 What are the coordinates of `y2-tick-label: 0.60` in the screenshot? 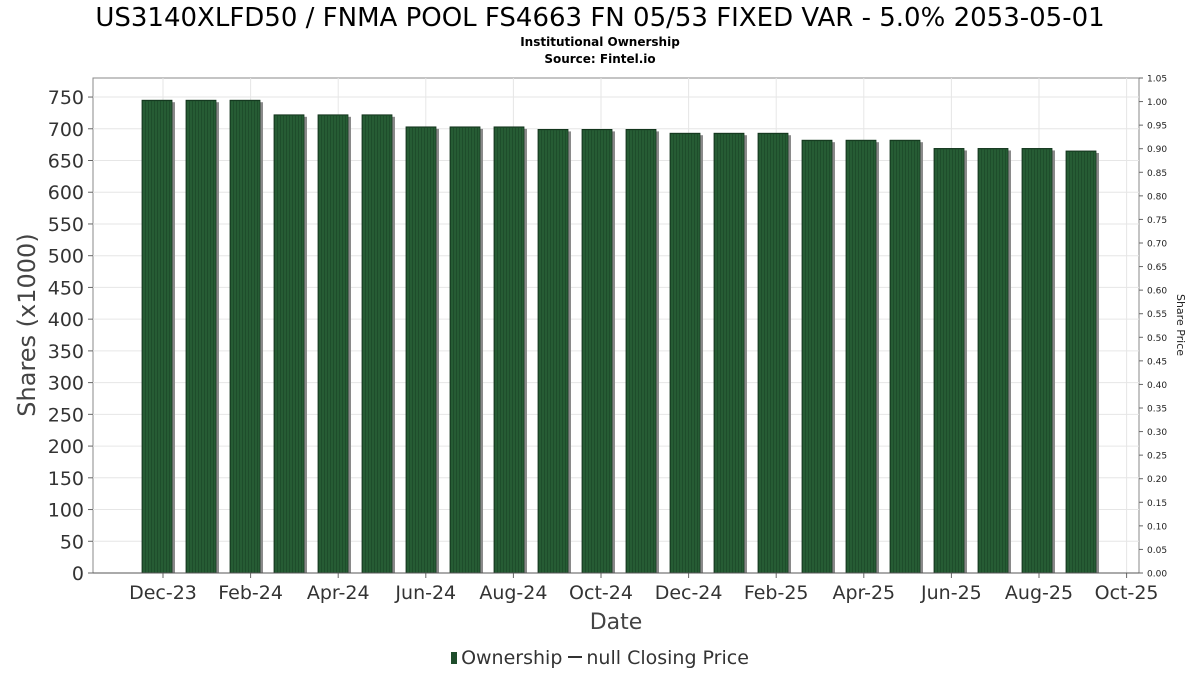 It's located at (1157, 292).